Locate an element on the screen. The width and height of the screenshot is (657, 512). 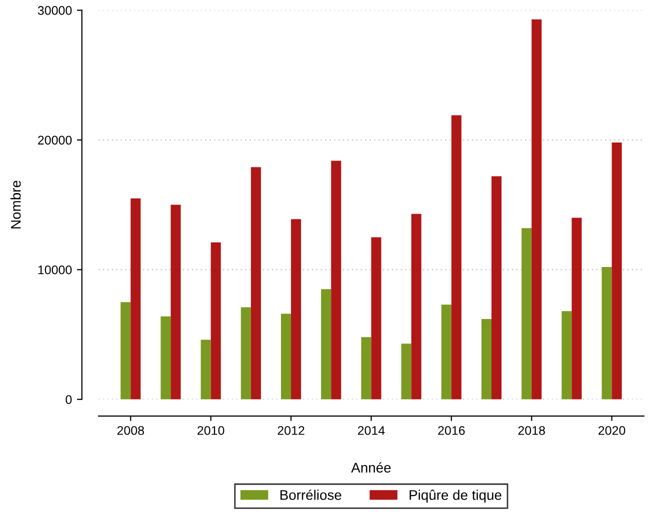
x-tick-label: 2018 is located at coordinates (531, 430).